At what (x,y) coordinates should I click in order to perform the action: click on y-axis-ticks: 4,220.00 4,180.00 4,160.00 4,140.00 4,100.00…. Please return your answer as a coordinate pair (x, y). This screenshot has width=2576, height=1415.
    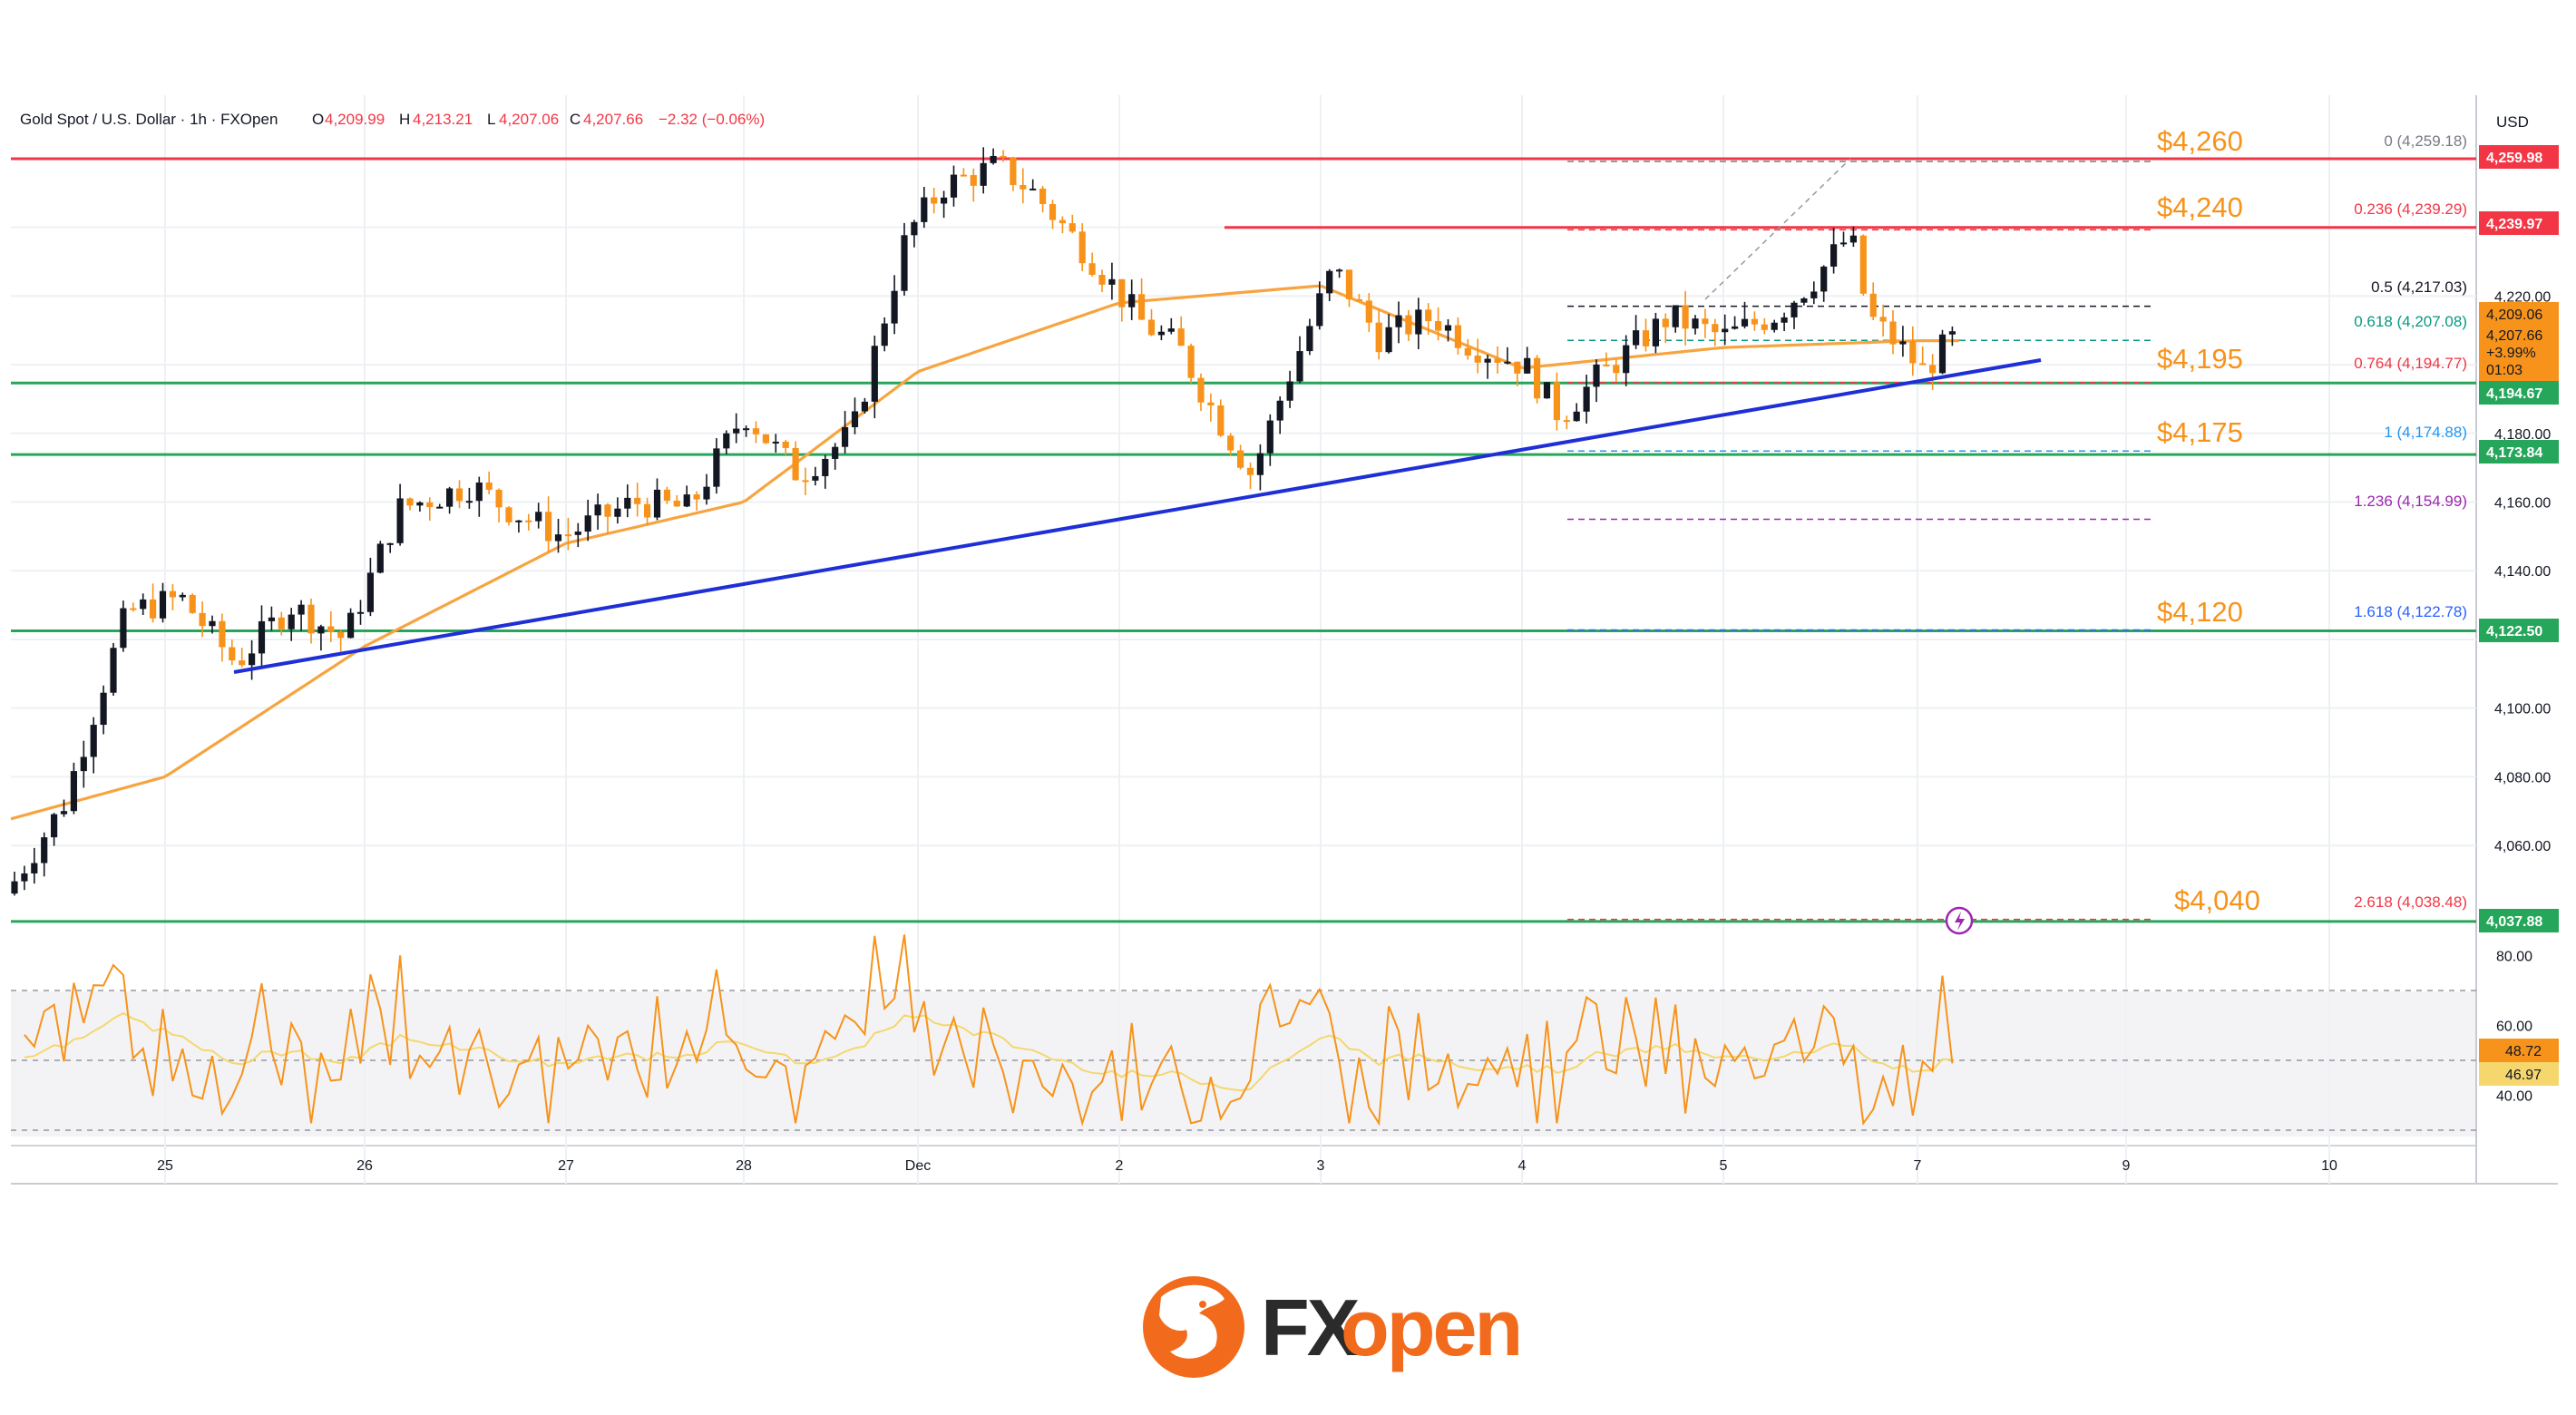
    Looking at the image, I should click on (2522, 572).